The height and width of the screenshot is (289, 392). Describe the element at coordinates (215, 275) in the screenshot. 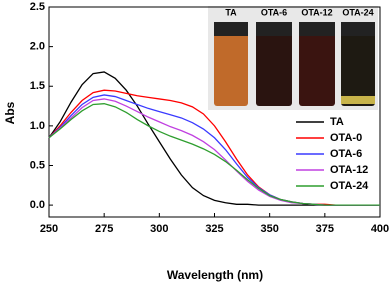

I see `x-axis-label: Wavelength (nm)` at that location.